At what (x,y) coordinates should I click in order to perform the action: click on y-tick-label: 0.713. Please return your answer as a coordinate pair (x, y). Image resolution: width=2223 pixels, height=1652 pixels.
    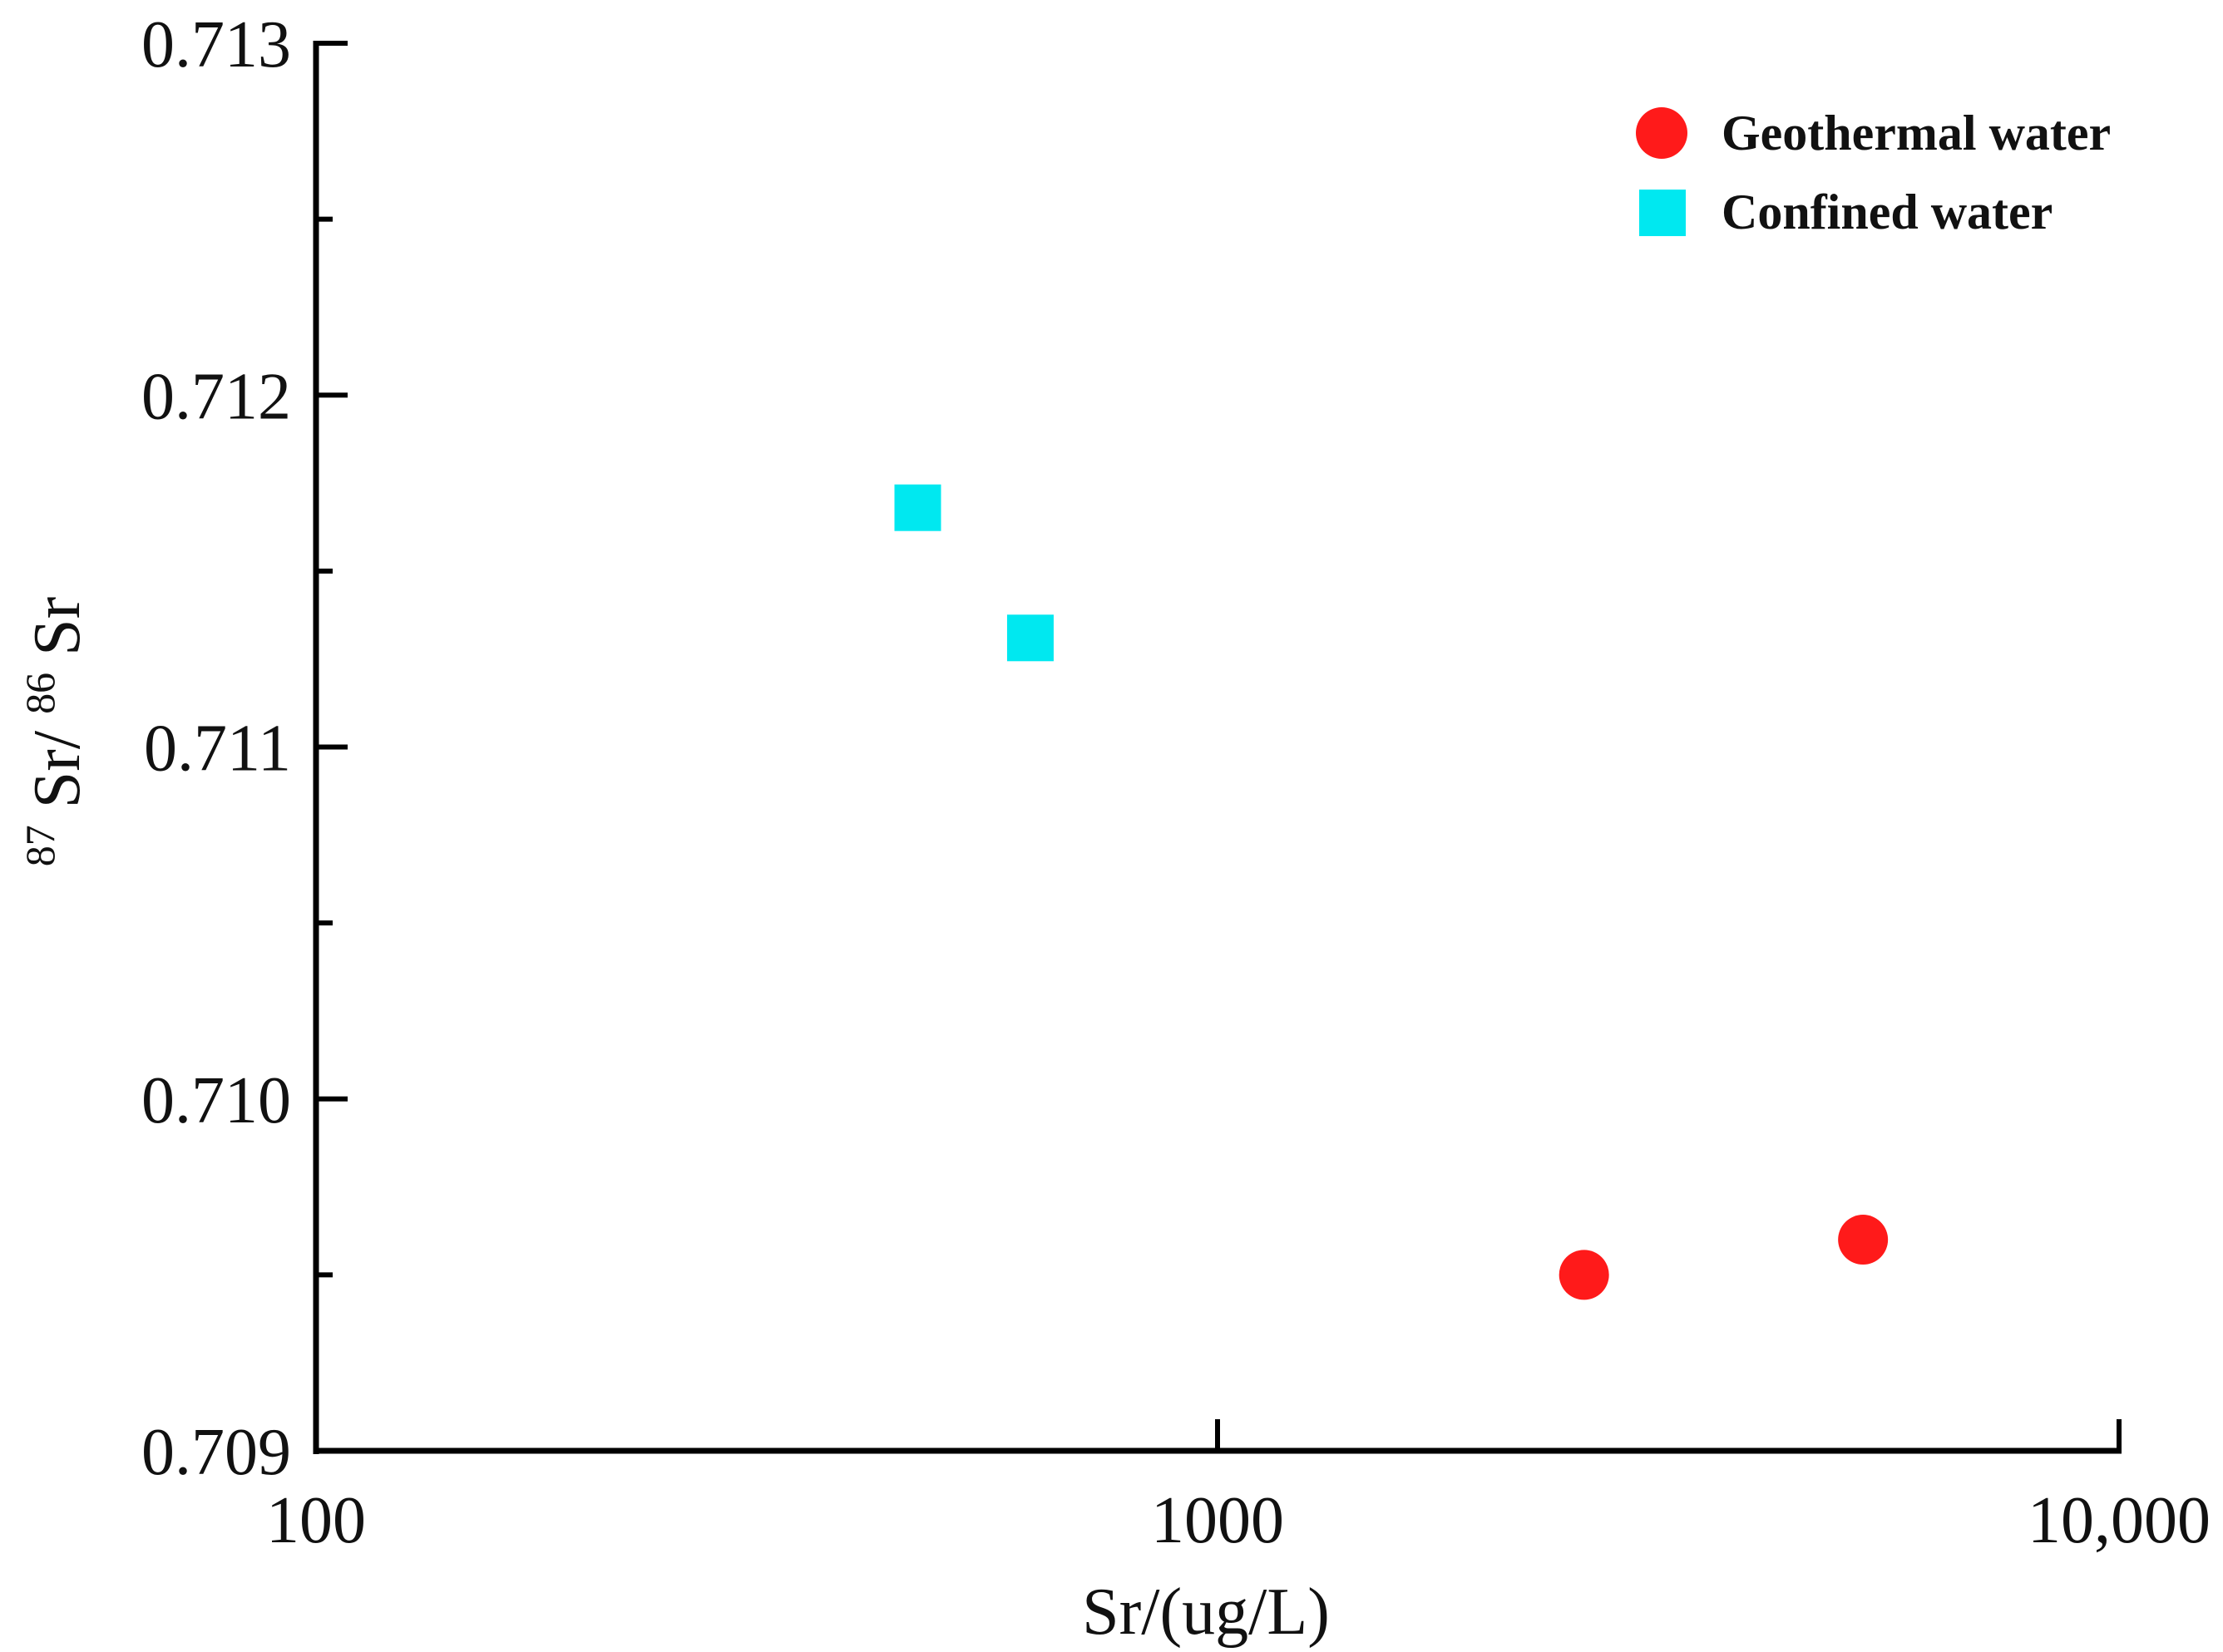
    Looking at the image, I should click on (216, 45).